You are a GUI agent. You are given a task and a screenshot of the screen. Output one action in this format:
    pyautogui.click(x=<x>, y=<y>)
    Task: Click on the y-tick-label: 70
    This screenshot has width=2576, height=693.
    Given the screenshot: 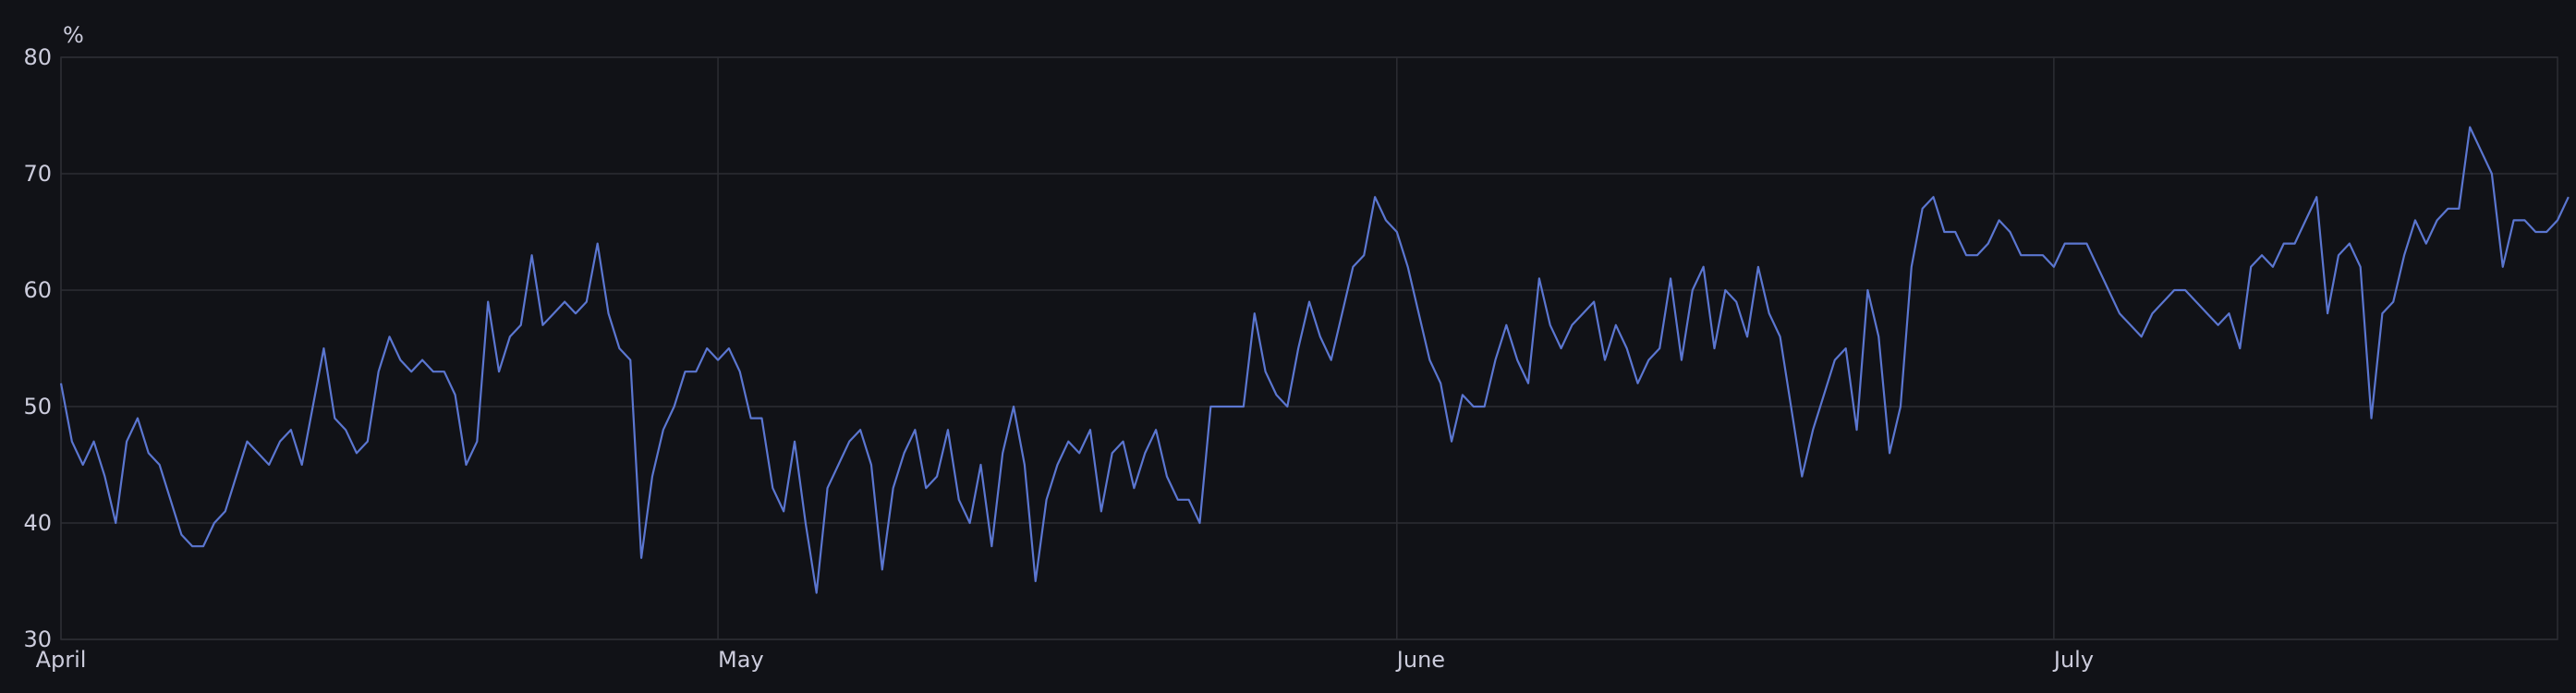 What is the action you would take?
    pyautogui.click(x=37, y=174)
    